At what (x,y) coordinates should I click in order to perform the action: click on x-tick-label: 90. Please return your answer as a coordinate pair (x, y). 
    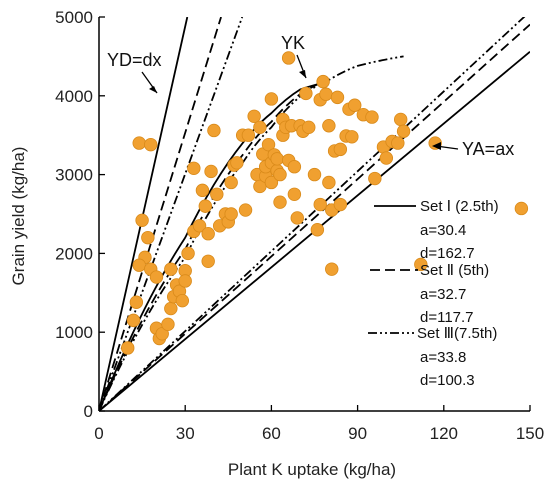
    Looking at the image, I should click on (357, 433).